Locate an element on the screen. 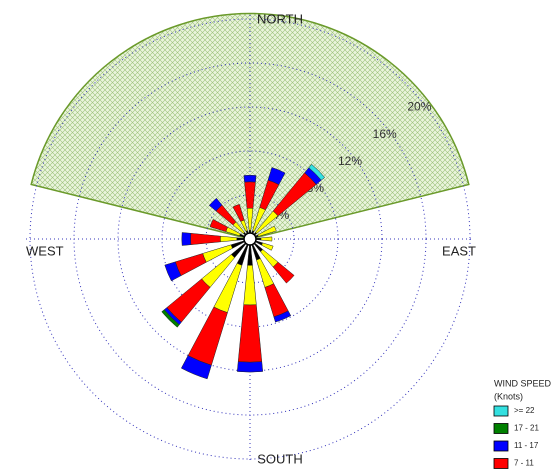 The image size is (557, 471). legend-subtitle: (Knots) is located at coordinates (508, 396).